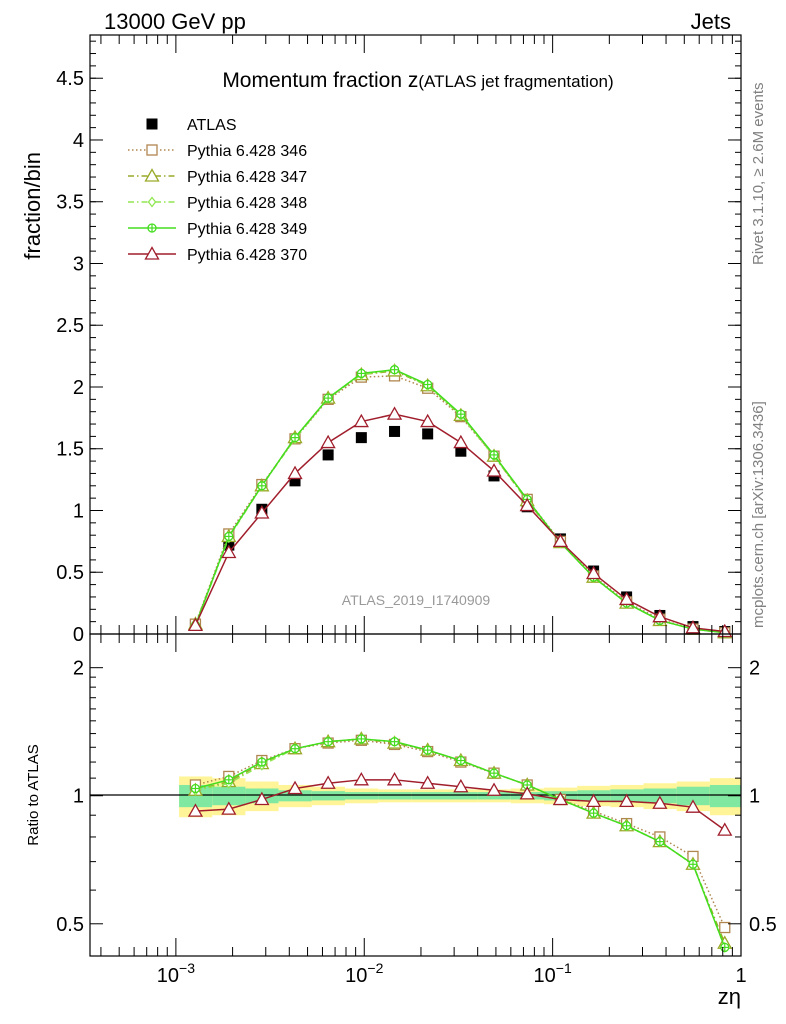 The height and width of the screenshot is (1024, 786). What do you see at coordinates (247, 255) in the screenshot?
I see `legend-label-5: Pythia 6.428 370` at bounding box center [247, 255].